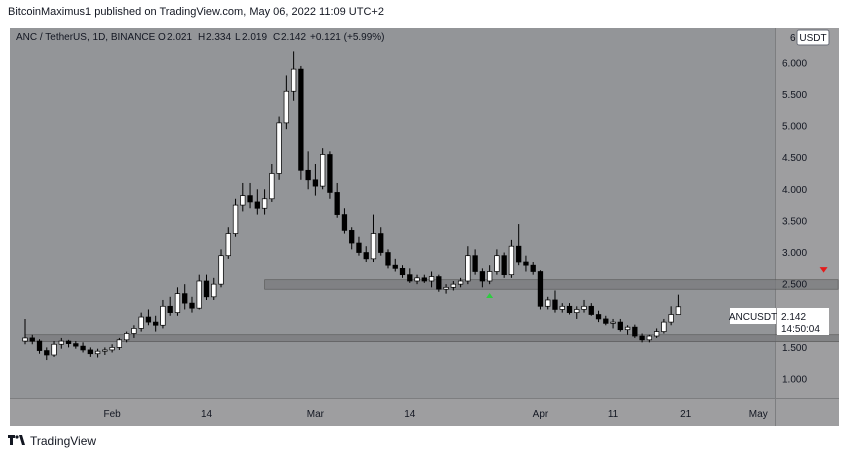 The width and height of the screenshot is (850, 457). What do you see at coordinates (807, 227) in the screenshot?
I see `price-axis-background` at bounding box center [807, 227].